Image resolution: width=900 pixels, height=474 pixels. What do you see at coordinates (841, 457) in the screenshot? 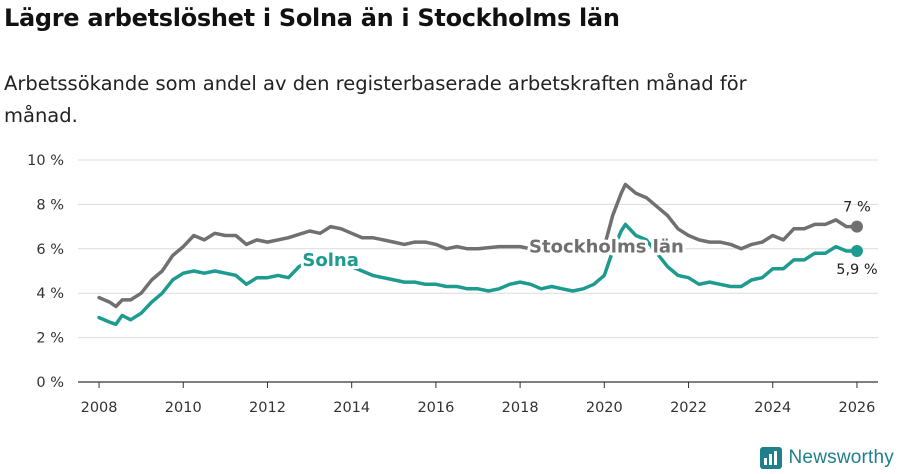
I see `brand-name: Newsworthy` at bounding box center [841, 457].